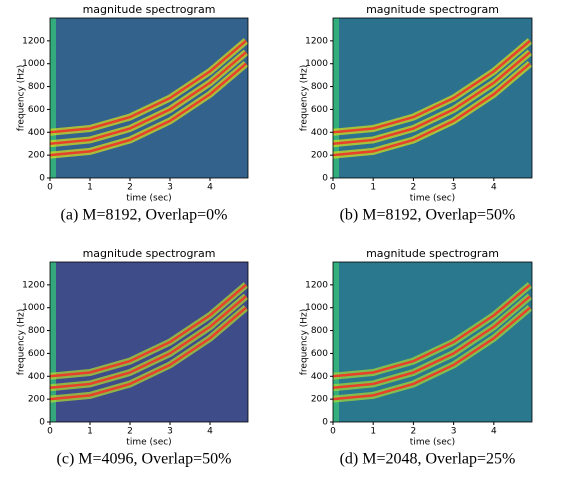  I want to click on caption: (d) M=2048, Overlap=25%, so click(428, 459).